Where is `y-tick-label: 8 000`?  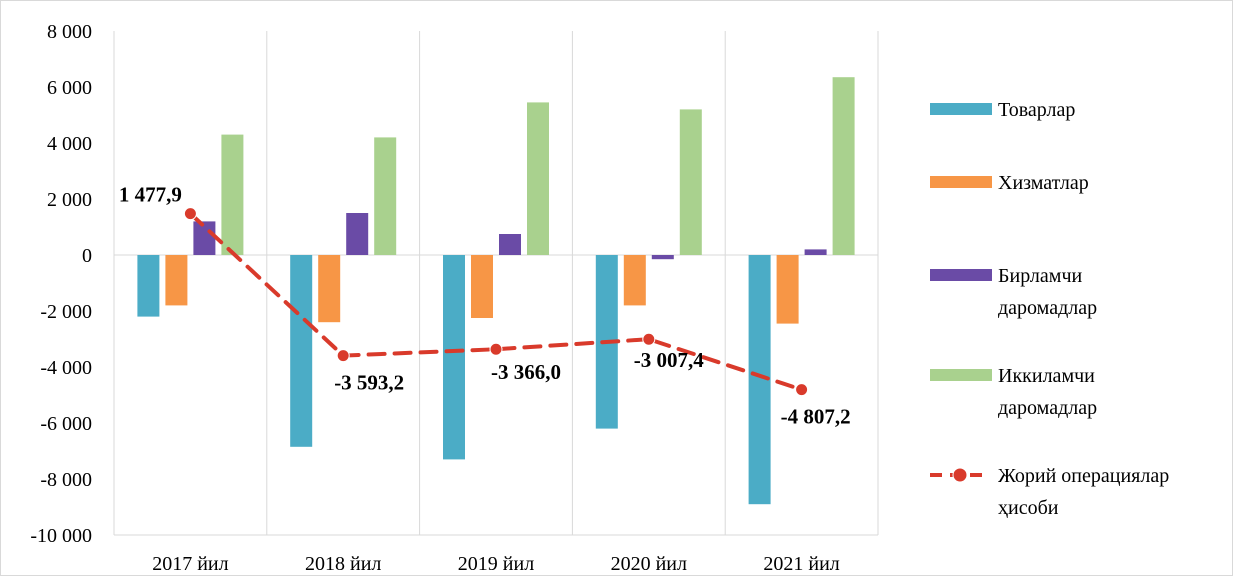
y-tick-label: 8 000 is located at coordinates (69, 32).